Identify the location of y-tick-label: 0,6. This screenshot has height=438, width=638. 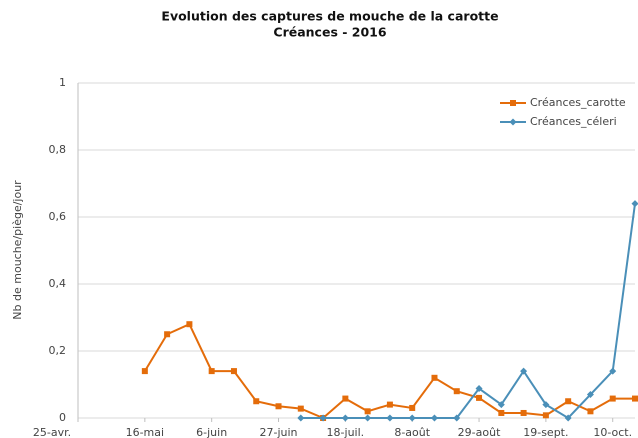
(58, 216).